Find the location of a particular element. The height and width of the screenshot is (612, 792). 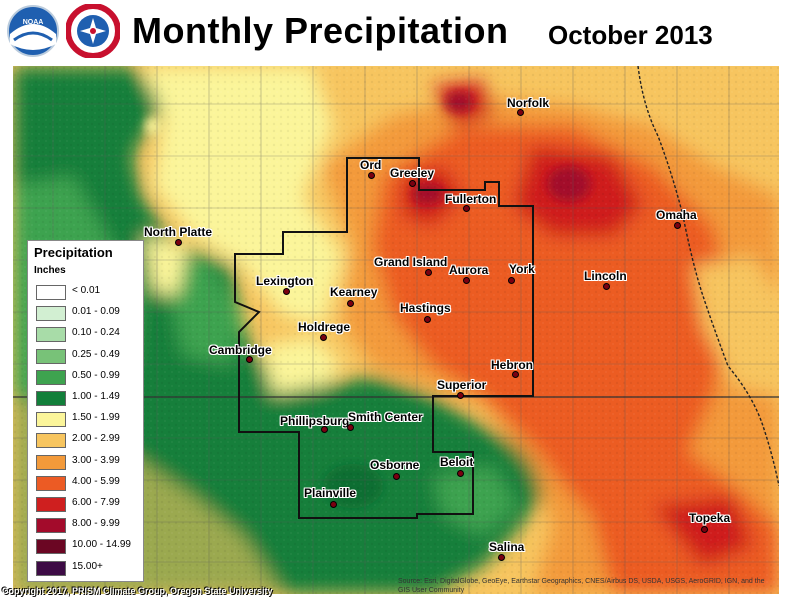

svg-text: NOAA is located at coordinates (33, 22).